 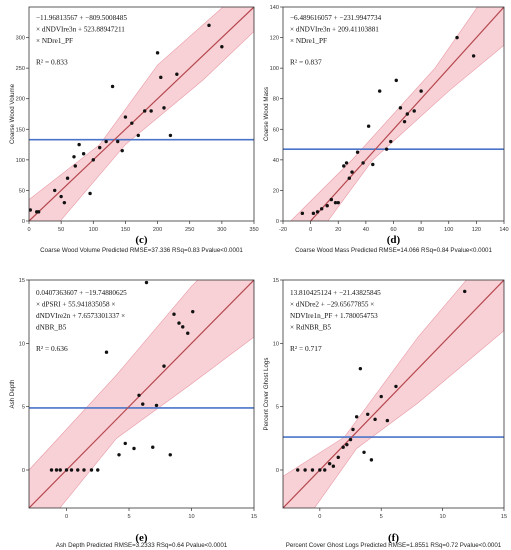 What do you see at coordinates (336, 18) in the screenshot?
I see `regression-equation-line: −6.489616057 + −231.9947734` at bounding box center [336, 18].